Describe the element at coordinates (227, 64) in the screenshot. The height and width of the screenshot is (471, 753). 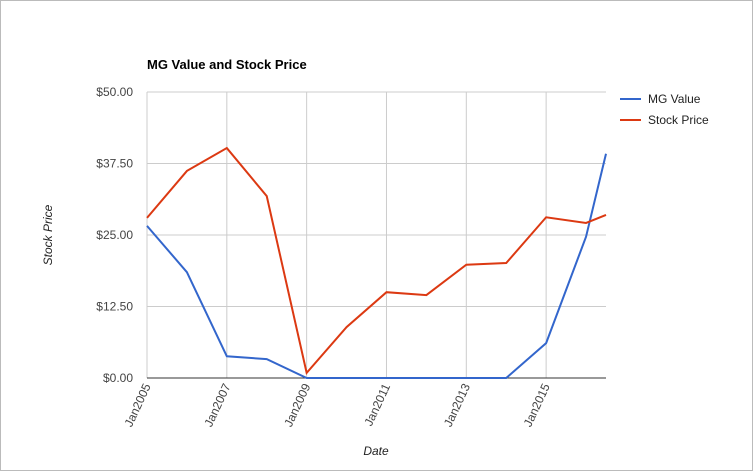
I see `chart-title: MG Value and Stock Price` at that location.